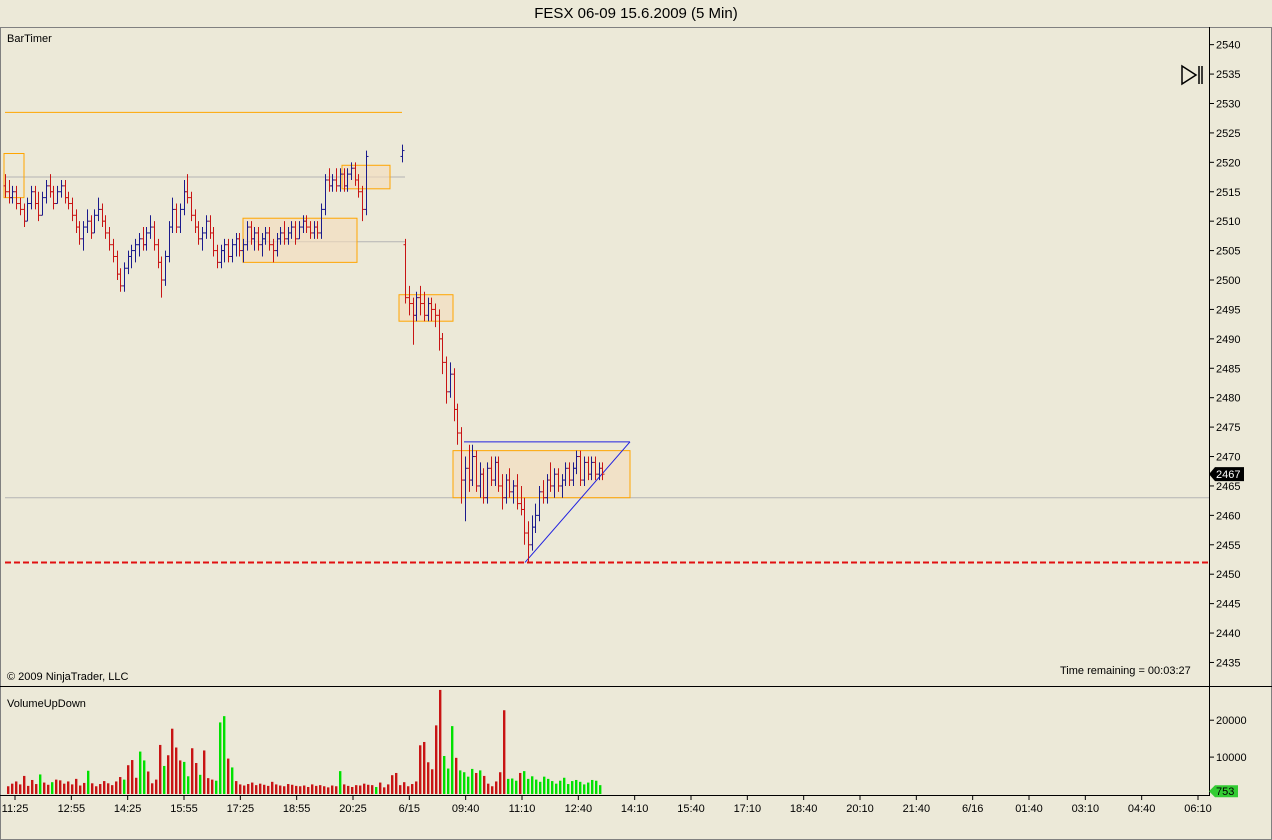 The width and height of the screenshot is (1272, 840). I want to click on price-tick-label: 2490, so click(1228, 340).